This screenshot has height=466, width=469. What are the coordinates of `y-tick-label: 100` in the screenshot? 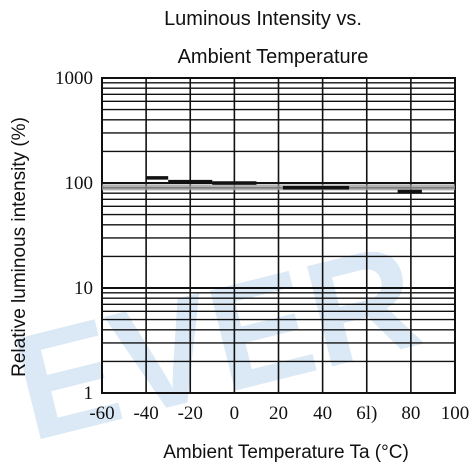 It's located at (79, 183).